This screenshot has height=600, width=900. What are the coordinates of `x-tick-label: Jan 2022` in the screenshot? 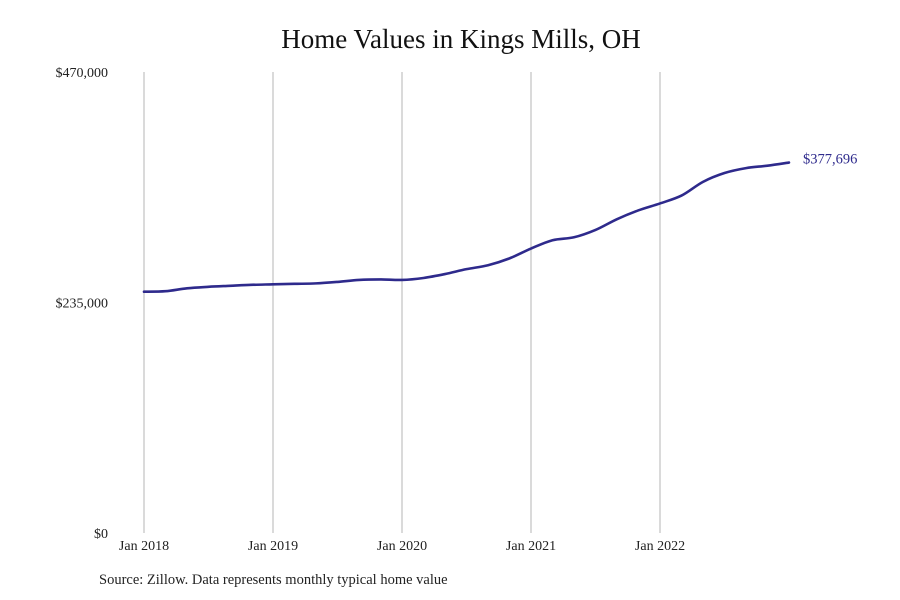 It's located at (660, 546).